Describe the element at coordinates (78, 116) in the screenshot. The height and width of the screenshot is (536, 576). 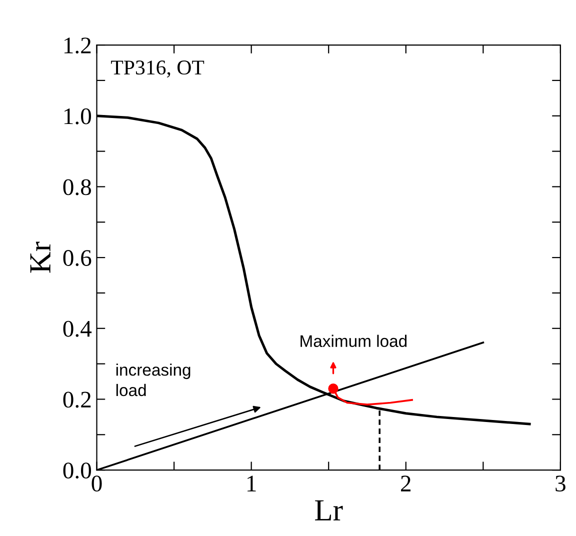
I see `y-tick-label: 1.0` at that location.